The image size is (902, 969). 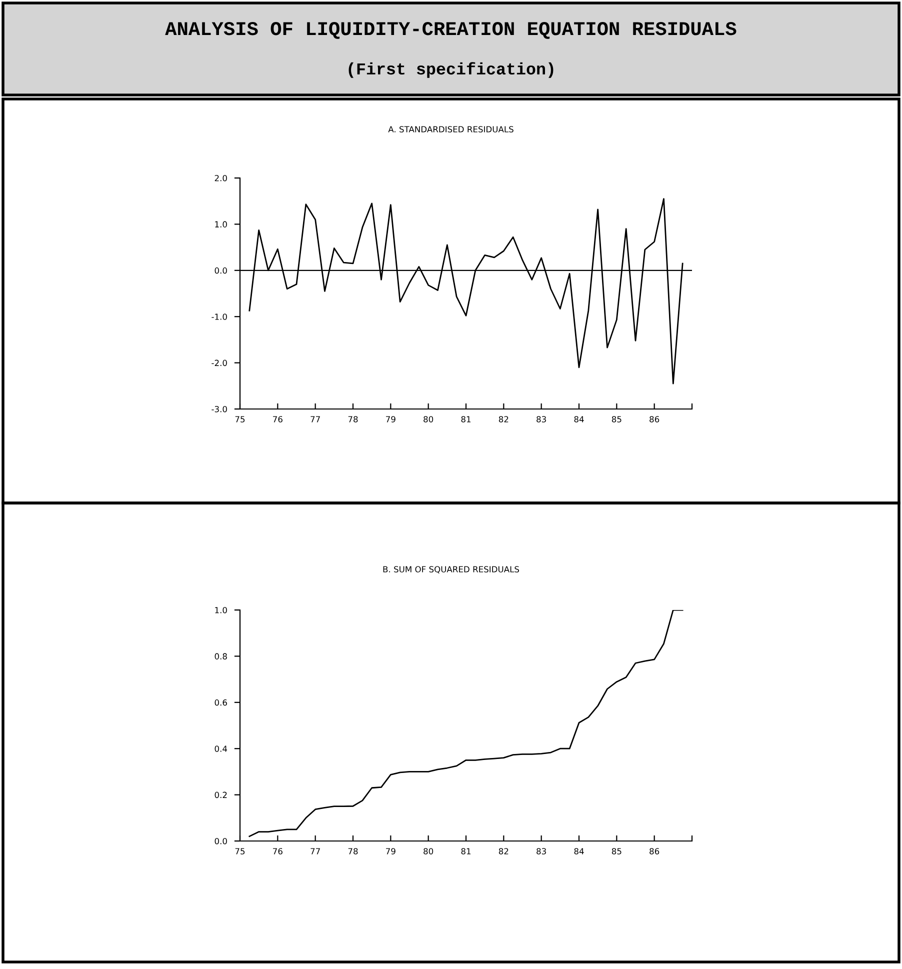 What do you see at coordinates (451, 129) in the screenshot?
I see `chart-title: A. STANDARDISED RESIDUALS` at bounding box center [451, 129].